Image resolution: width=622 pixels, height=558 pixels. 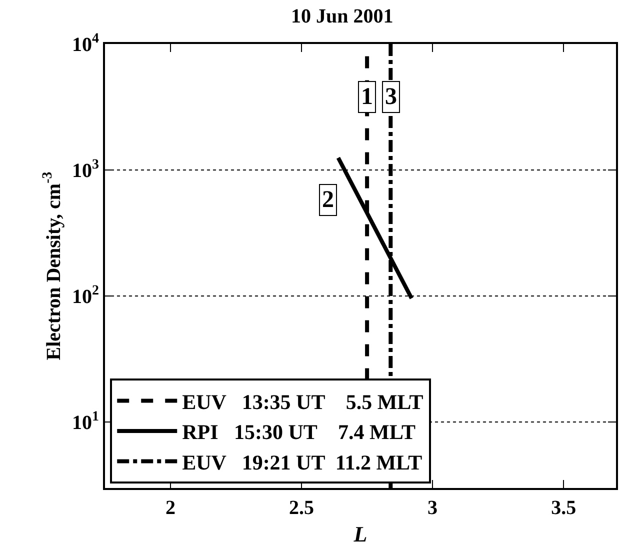 I want to click on y-tick-label: 10$^{4}$, so click(x=85, y=44).